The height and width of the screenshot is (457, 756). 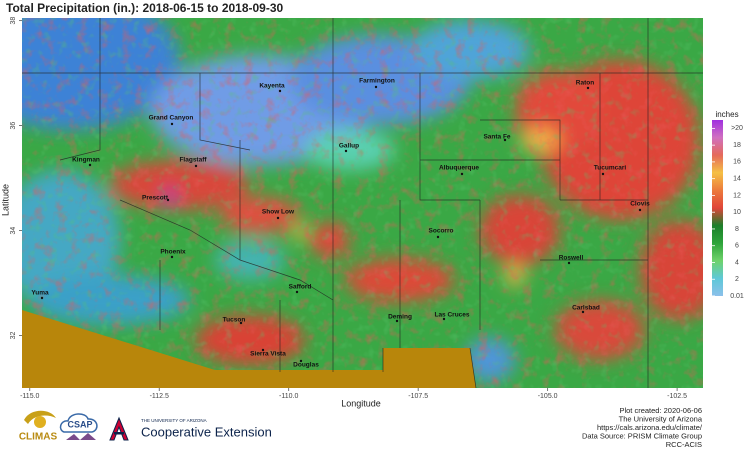 I want to click on city-label: Albuquerque, so click(x=459, y=168).